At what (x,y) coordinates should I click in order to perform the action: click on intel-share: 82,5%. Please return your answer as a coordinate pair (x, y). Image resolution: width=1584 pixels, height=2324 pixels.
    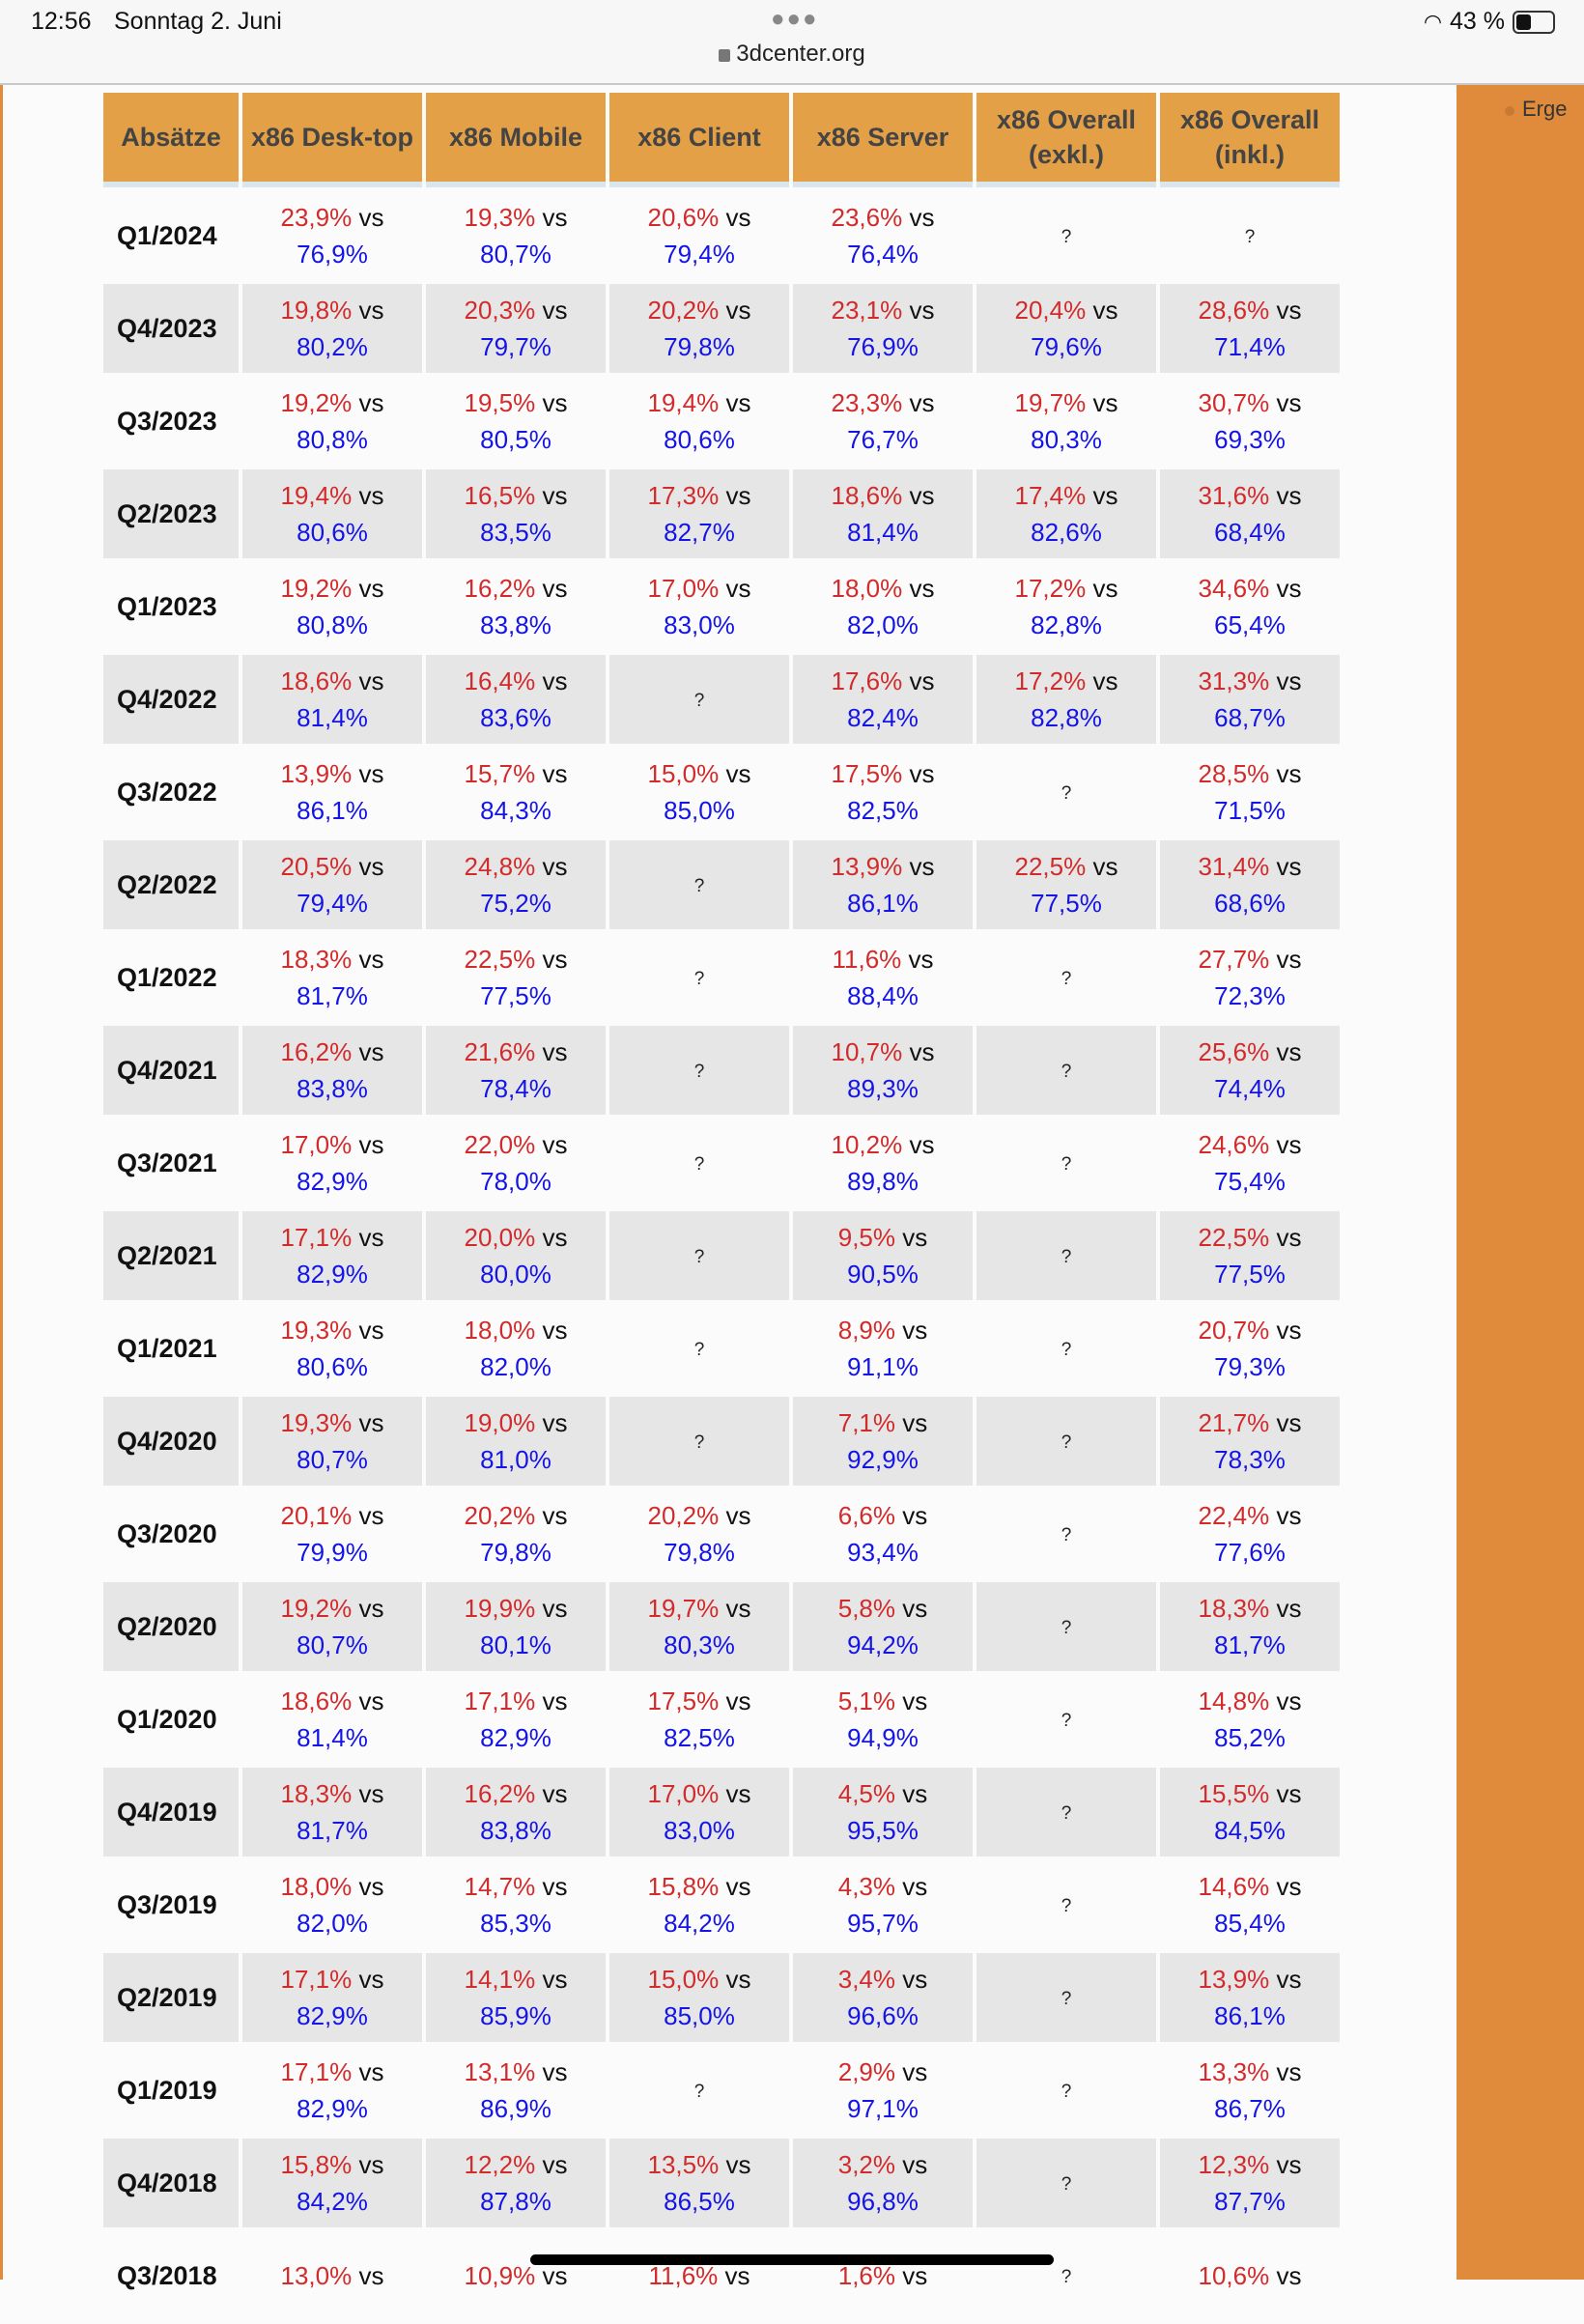
    Looking at the image, I should click on (883, 810).